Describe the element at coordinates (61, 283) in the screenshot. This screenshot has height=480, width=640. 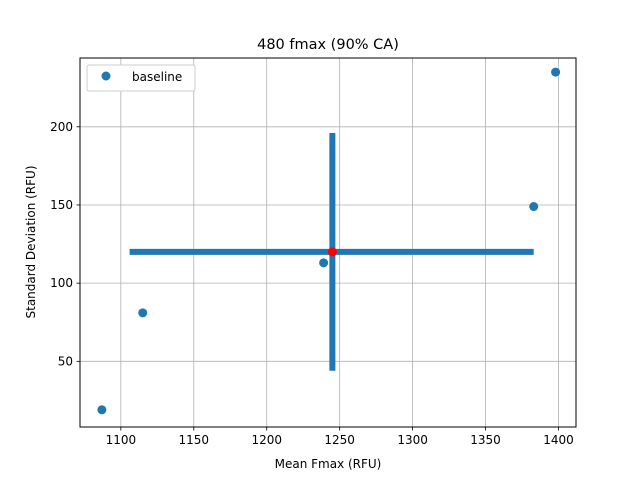
I see `y-tick-label: 100` at that location.